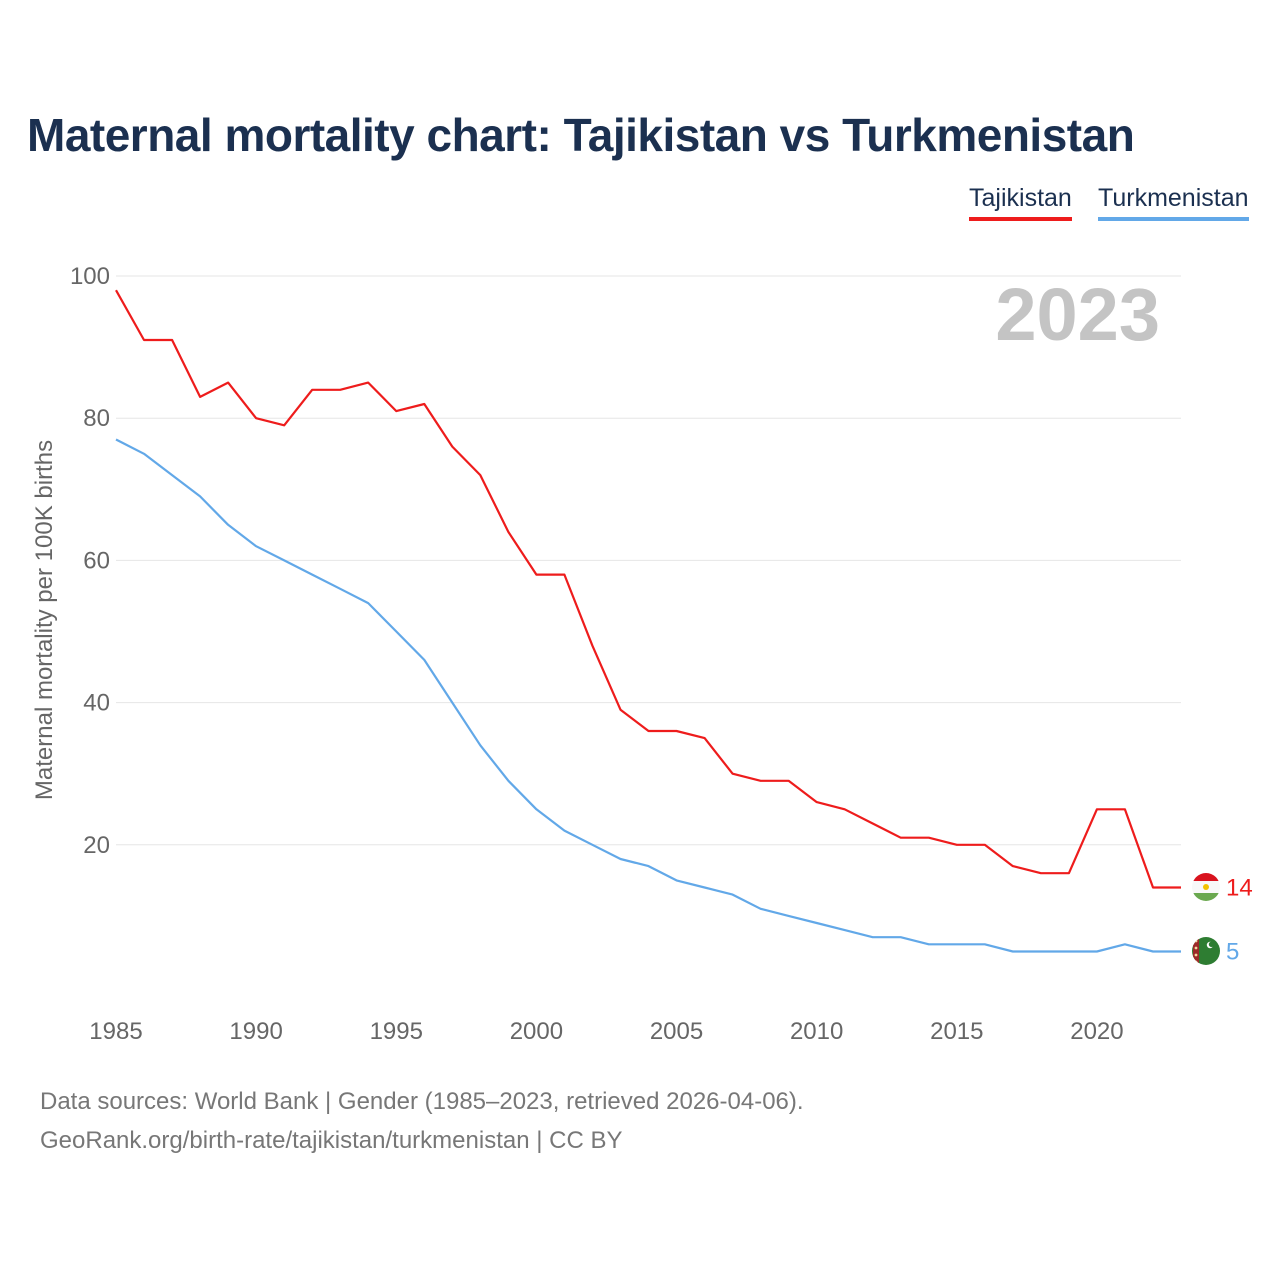 This screenshot has height=1280, width=1280. What do you see at coordinates (255, 1031) in the screenshot?
I see `x-tick-label: 1990` at bounding box center [255, 1031].